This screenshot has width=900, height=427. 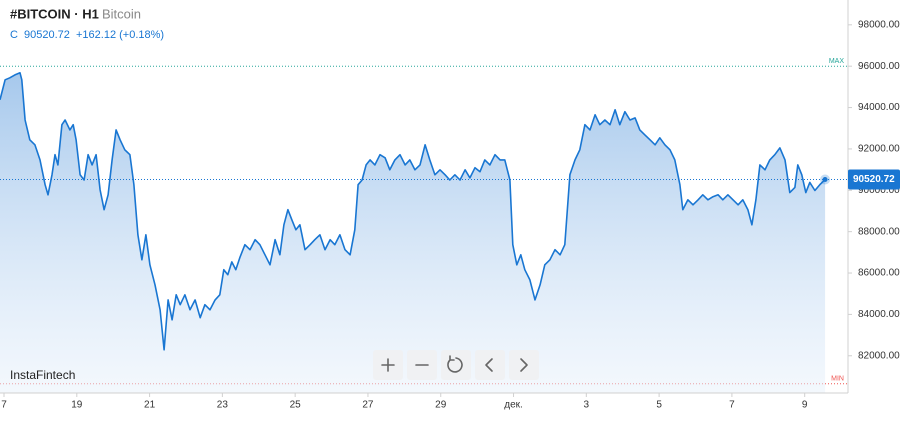 What do you see at coordinates (879, 314) in the screenshot?
I see `y-tick-label: 84000.00` at bounding box center [879, 314].